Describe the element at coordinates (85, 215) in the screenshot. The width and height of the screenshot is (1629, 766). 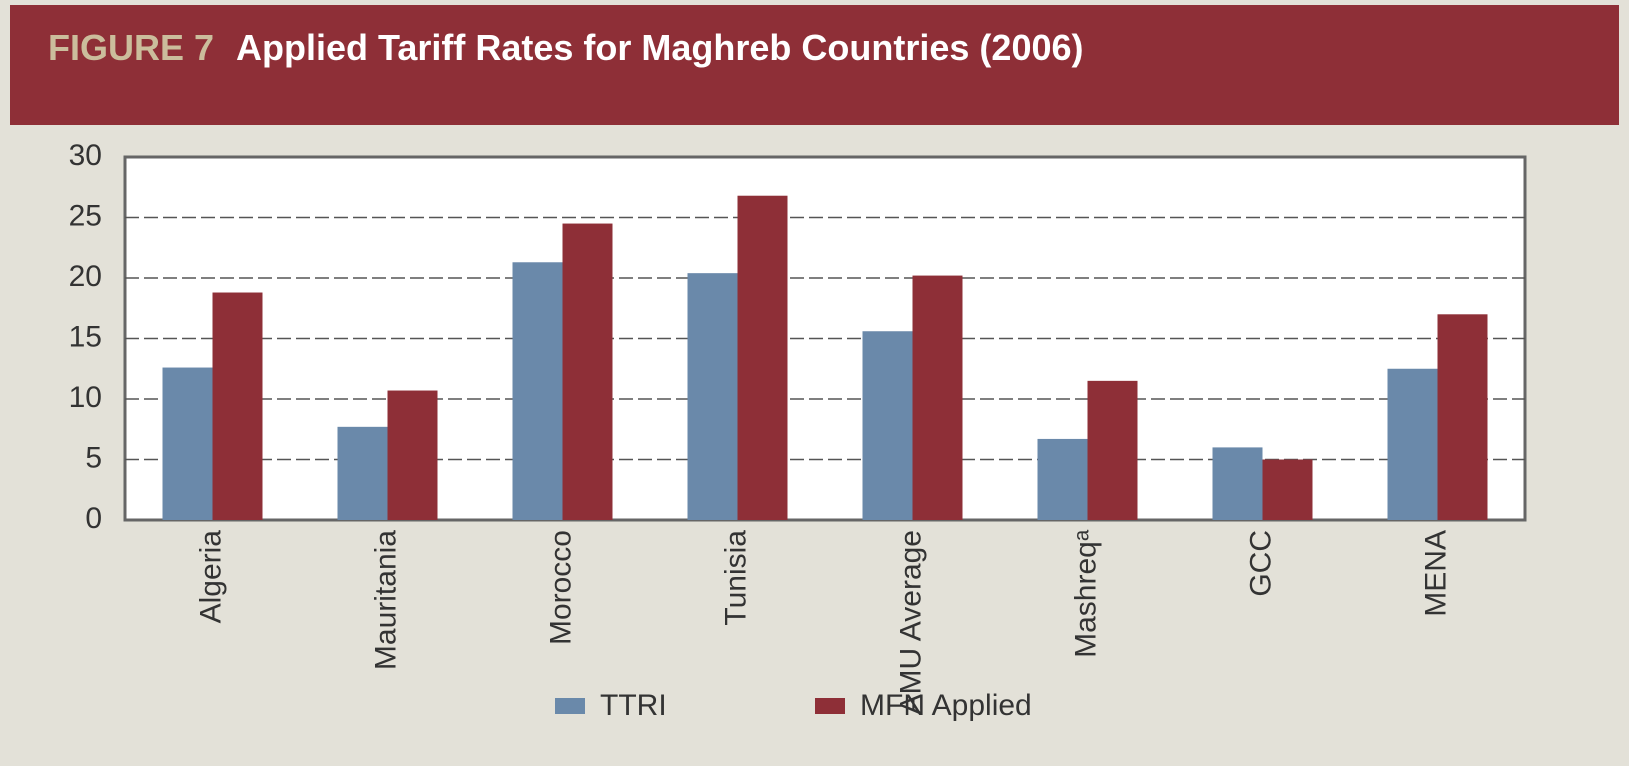
I see `y-tick-label: 25` at that location.